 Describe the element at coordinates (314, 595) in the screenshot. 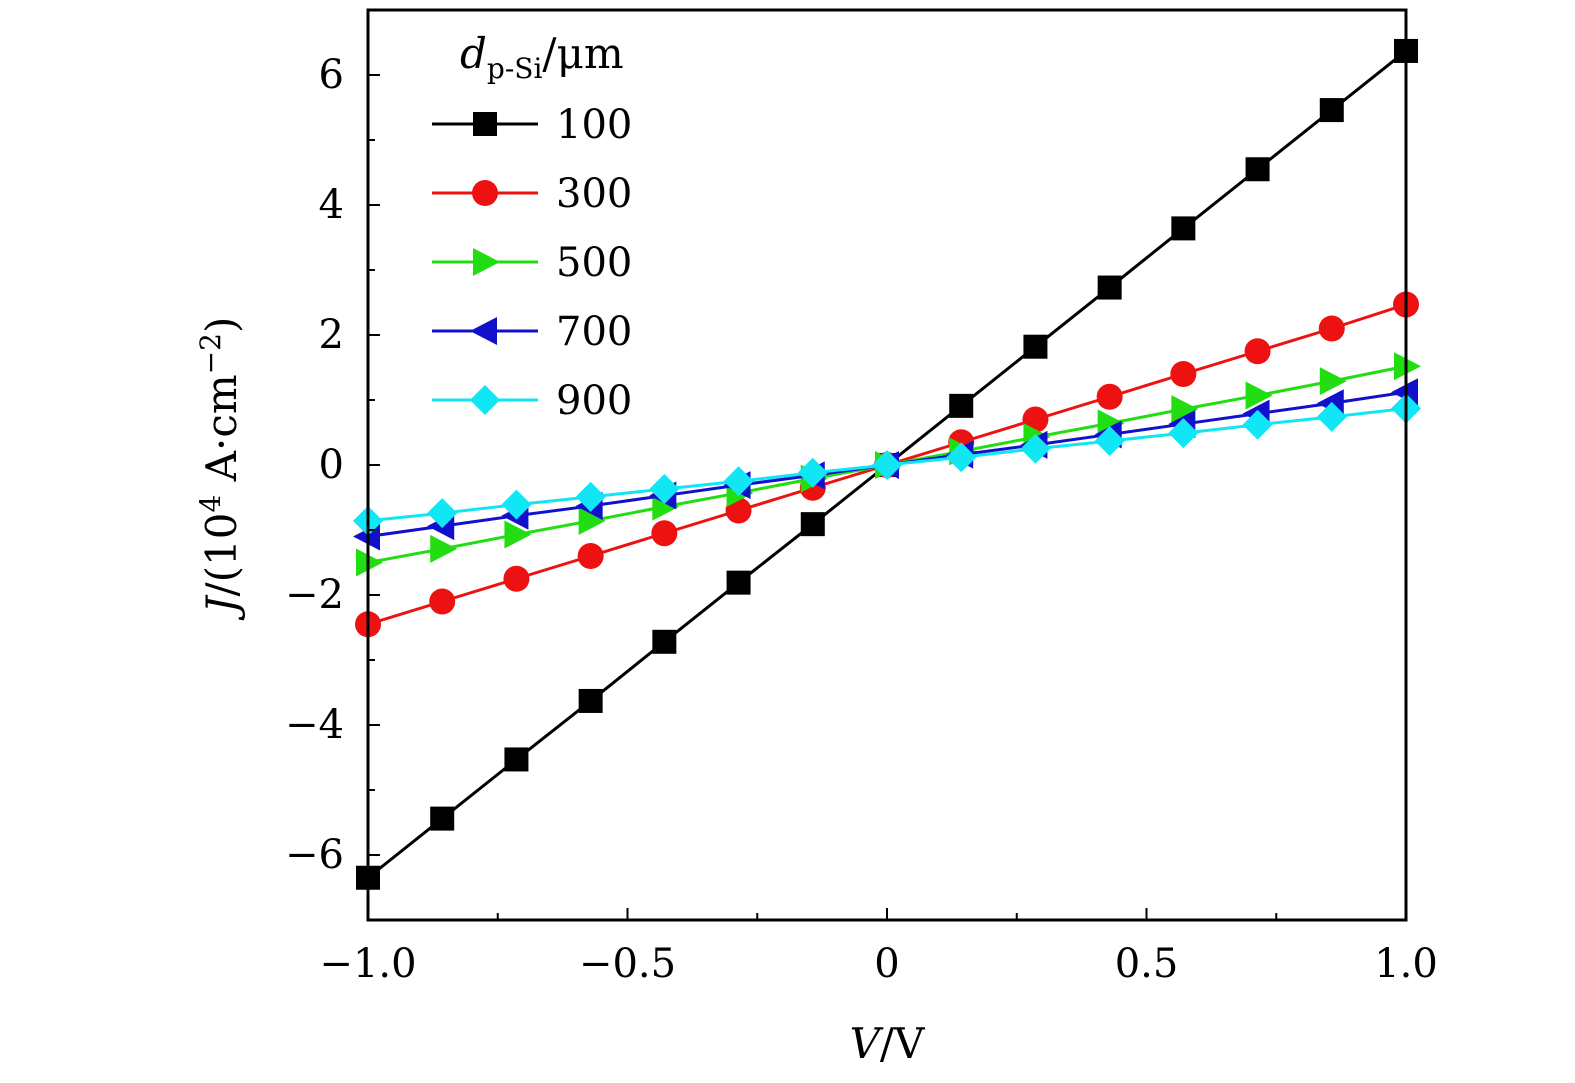

I see `y-tick-label: −2` at that location.